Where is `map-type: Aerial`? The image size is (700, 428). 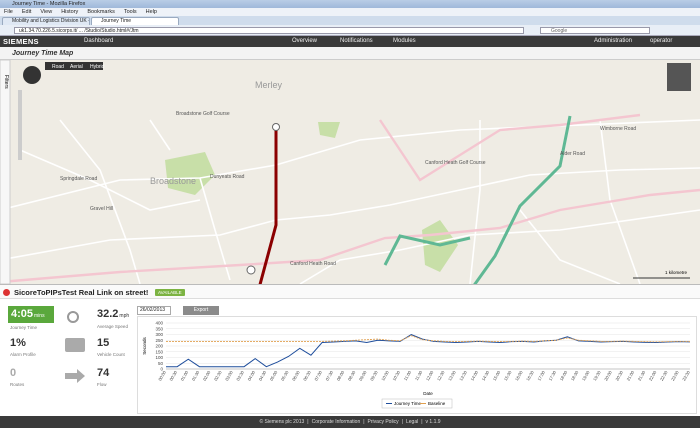
map-type: Aerial is located at coordinates (76, 67).